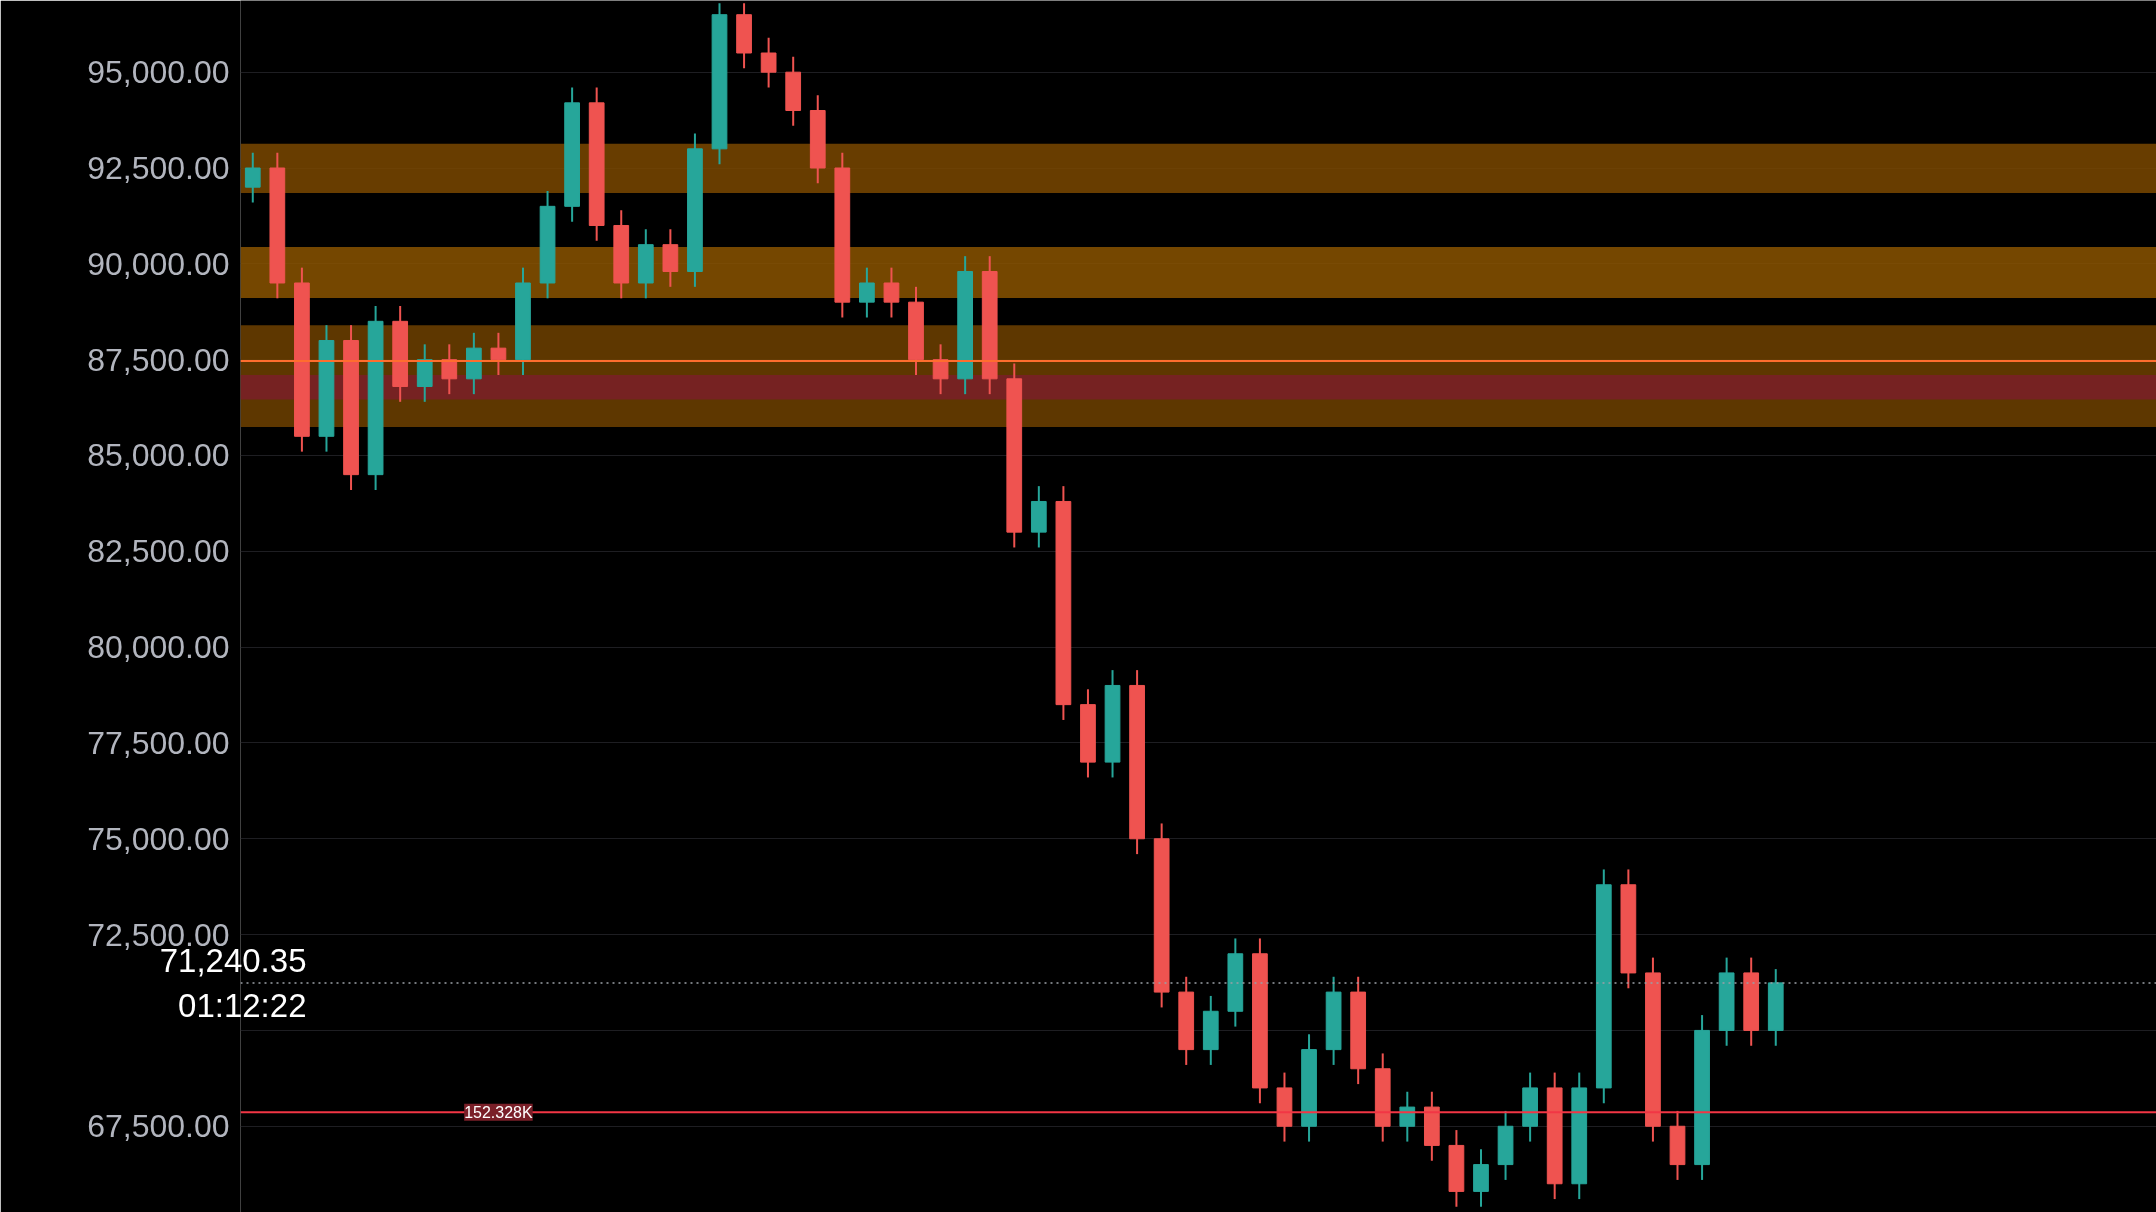 The image size is (2156, 1212). Describe the element at coordinates (499, 1112) in the screenshot. I see `ref-line-label: 152.328K` at that location.